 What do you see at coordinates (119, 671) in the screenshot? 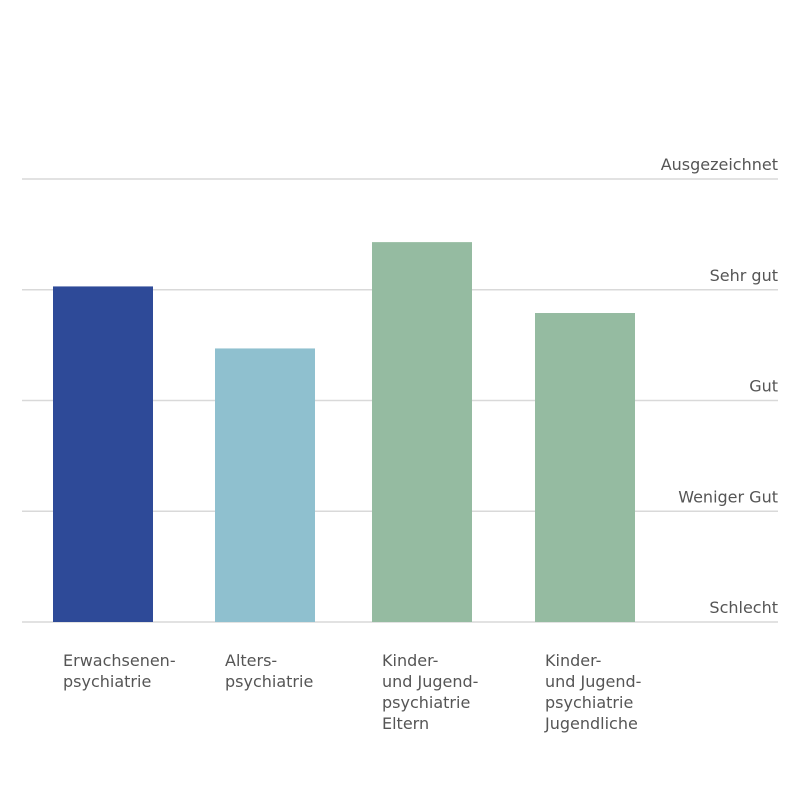
I see `category-label: Erwachsenen-psychiatrie` at bounding box center [119, 671].